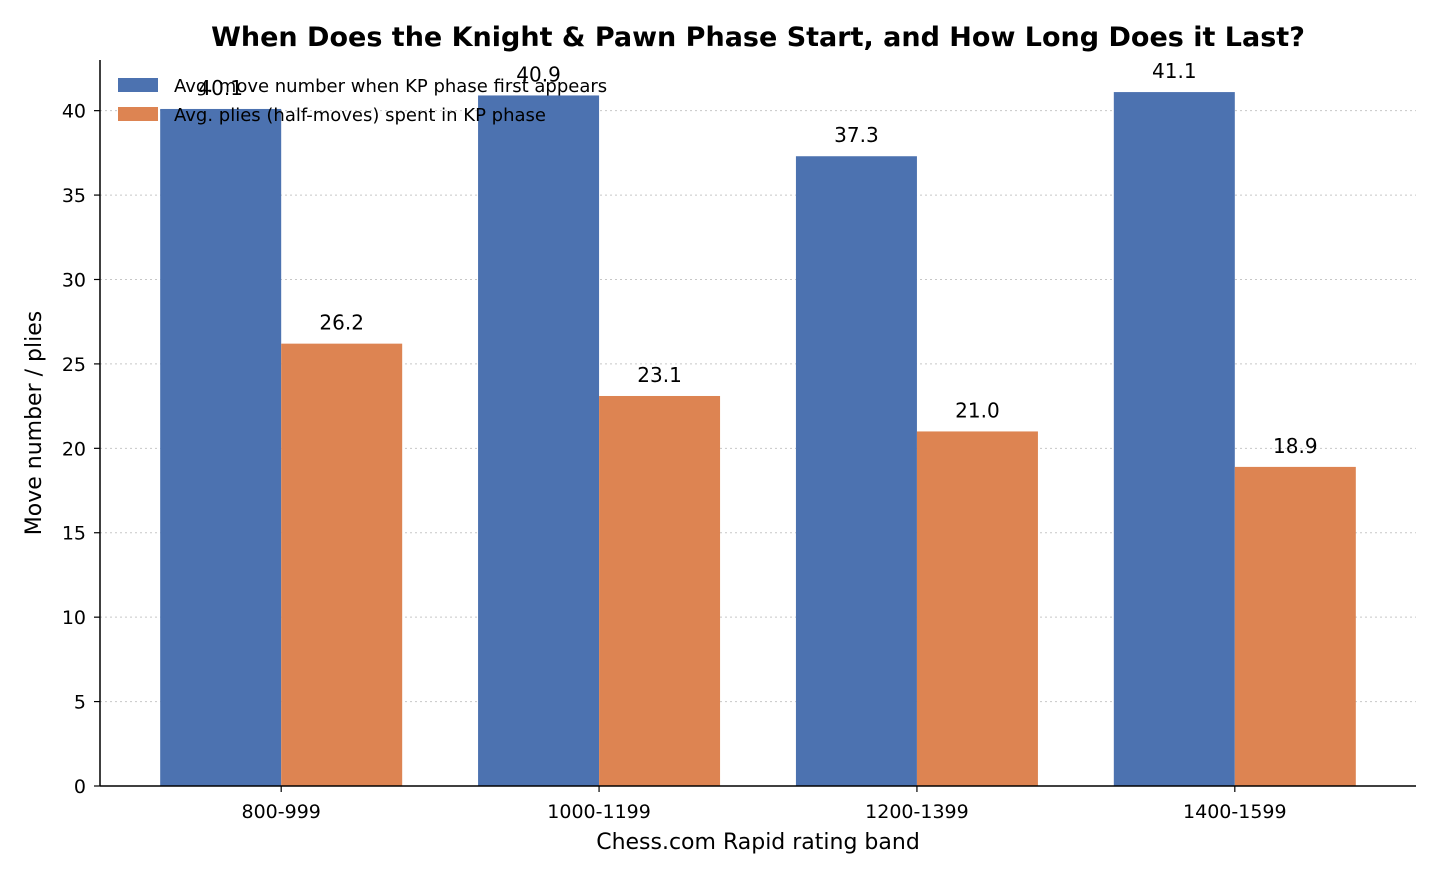 Image resolution: width=1440 pixels, height=880 pixels. I want to click on y-tick-label: 10, so click(74, 618).